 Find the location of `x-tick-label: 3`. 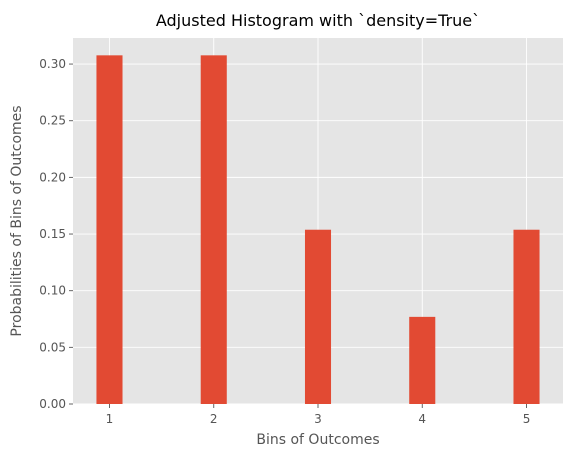

x-tick-label: 3 is located at coordinates (318, 419).